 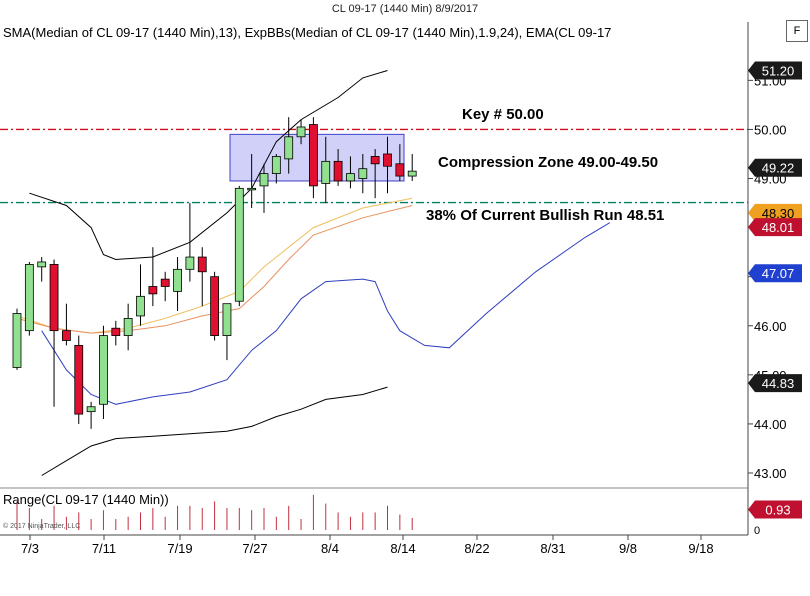 I want to click on price-badge: 47.07, so click(x=775, y=273).